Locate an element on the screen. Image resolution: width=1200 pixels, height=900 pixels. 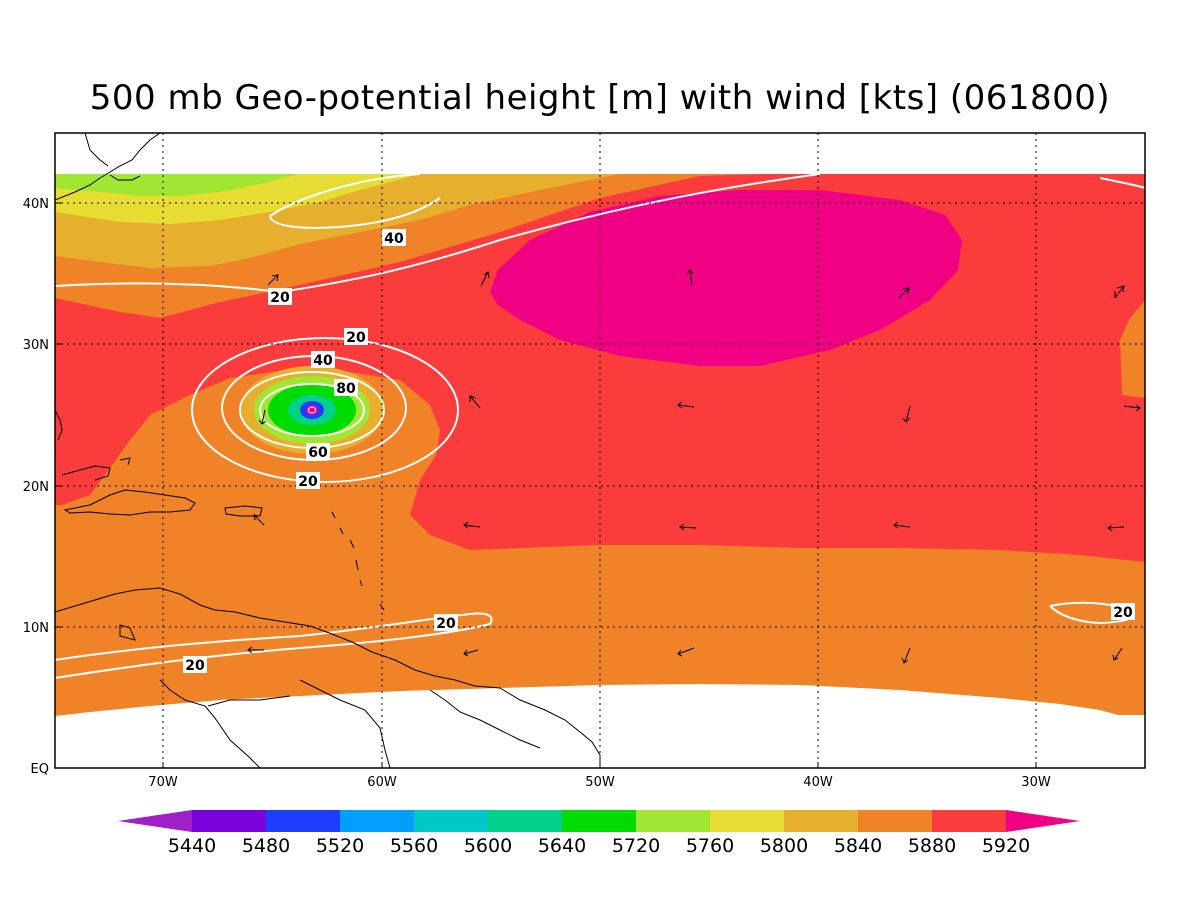
isotach-20-south is located at coordinates (274, 645).